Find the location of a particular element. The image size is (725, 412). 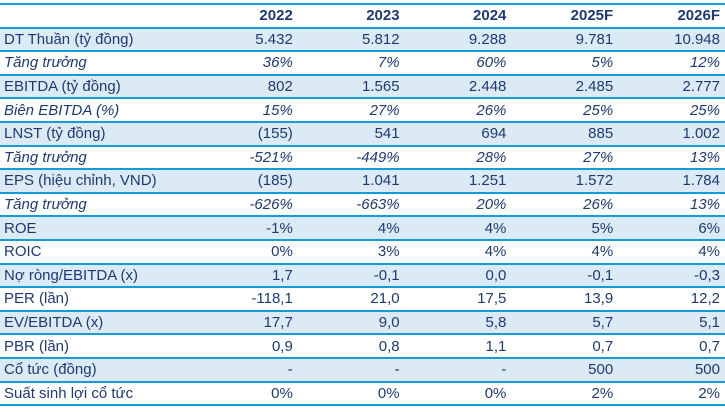

column-header-2026F: 2026F is located at coordinates (671, 16).